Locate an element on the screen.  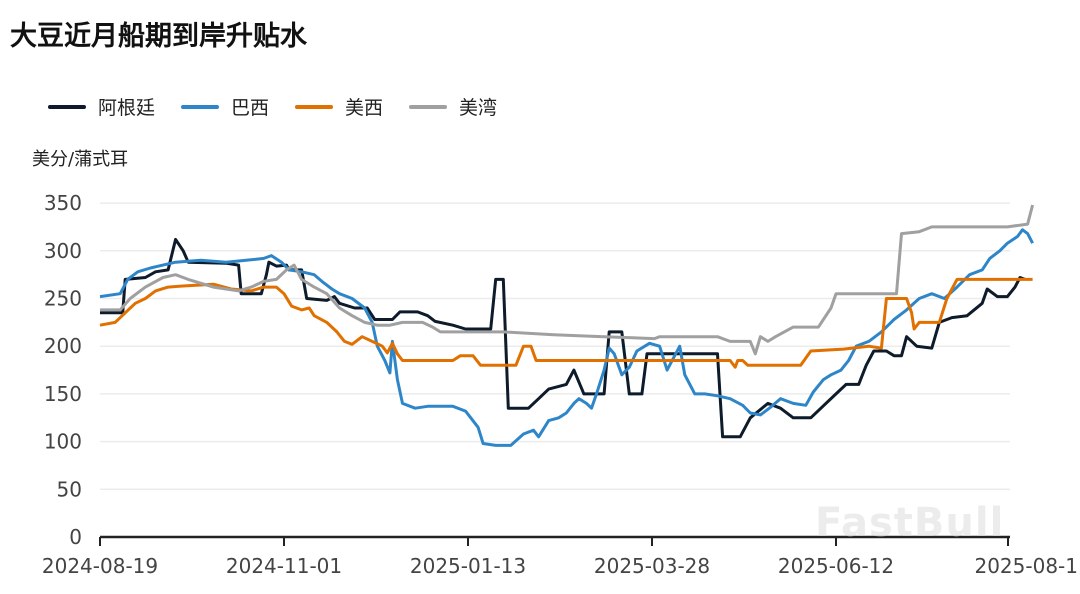
legend-label: 阿根廷 is located at coordinates (127, 108).